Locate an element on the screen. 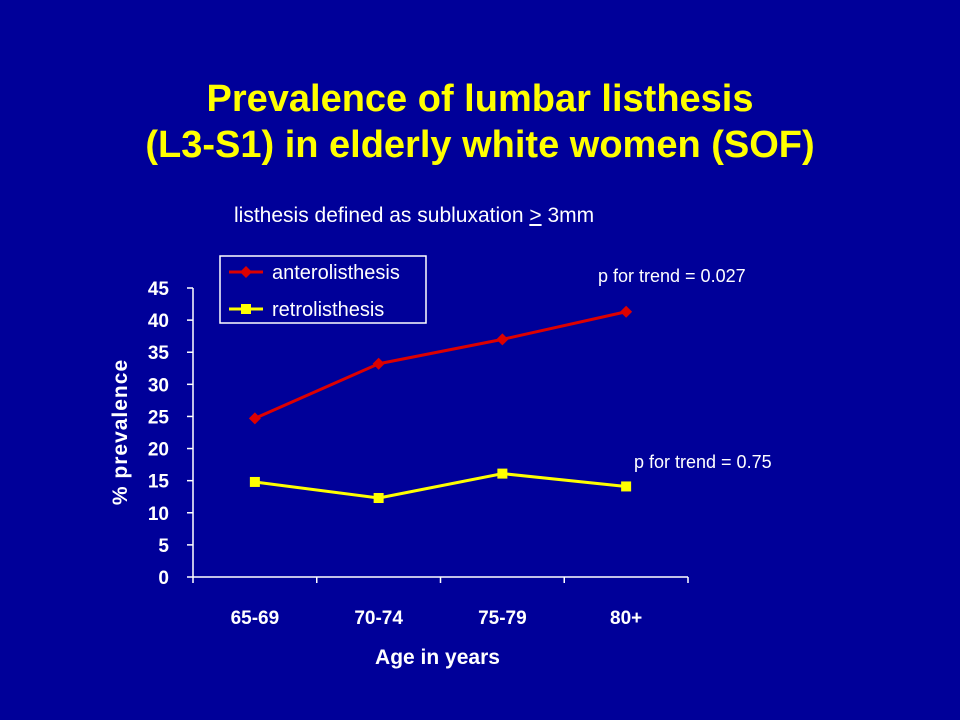  trend-annotation-anterolisthesis: p for trend = 0.027 is located at coordinates (672, 276).